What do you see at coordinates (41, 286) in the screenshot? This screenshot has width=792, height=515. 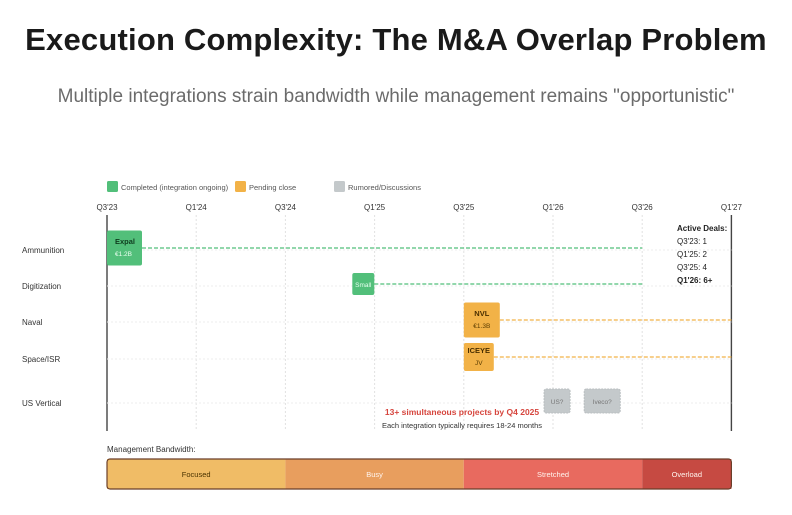 I see `row-label: Digitization` at bounding box center [41, 286].